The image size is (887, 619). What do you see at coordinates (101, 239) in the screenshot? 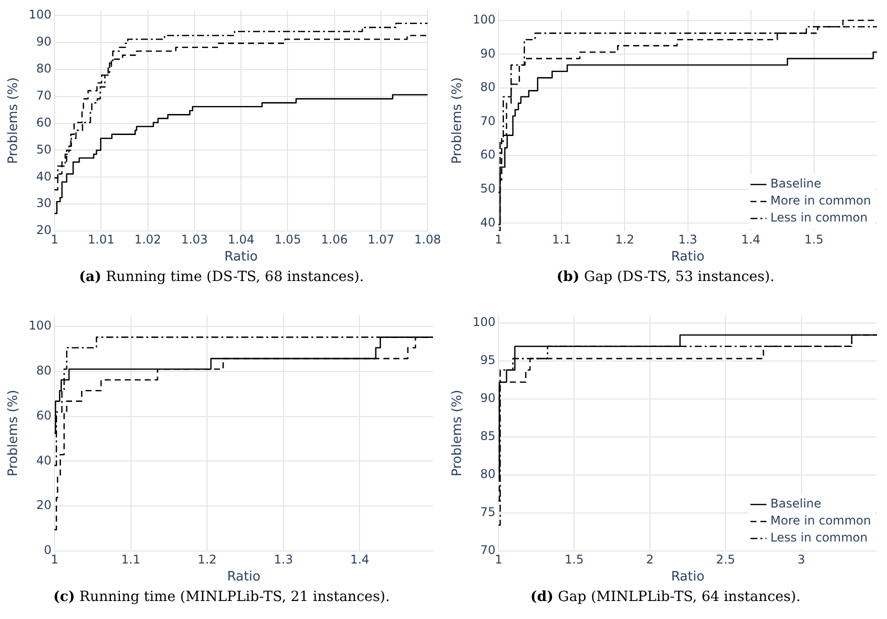
I see `x-tick-label: 1.01` at bounding box center [101, 239].